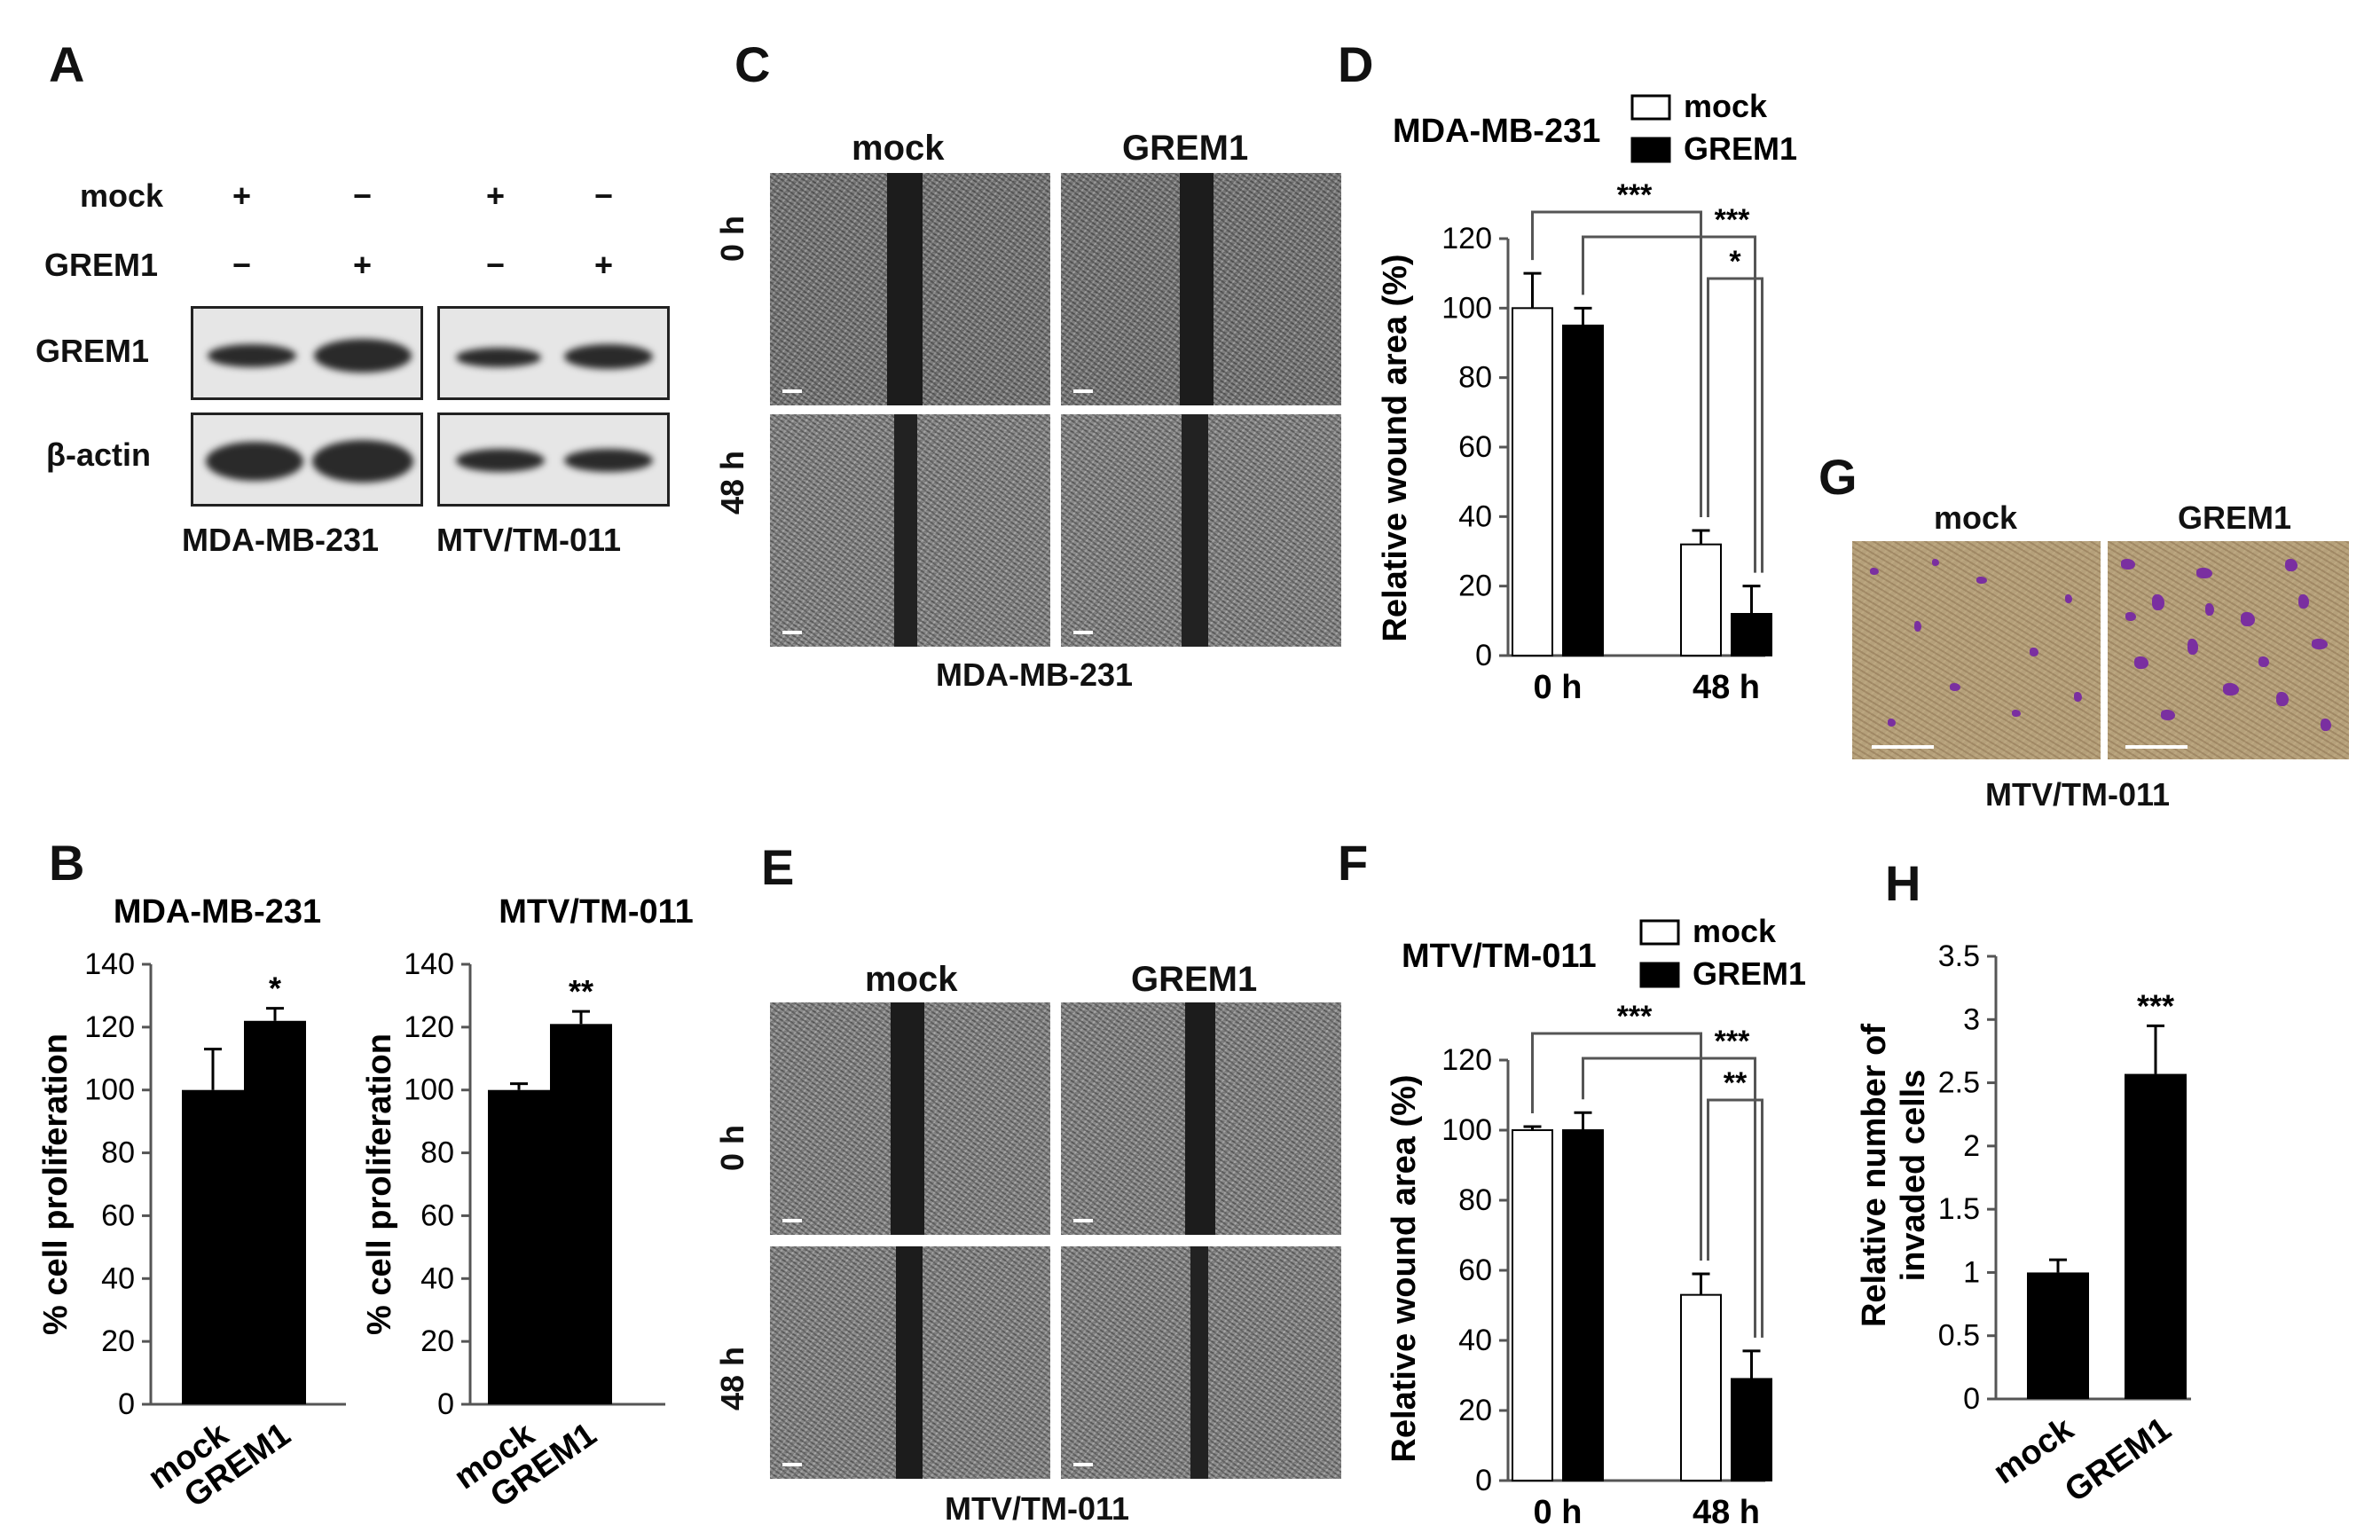 The height and width of the screenshot is (1540, 2380). Describe the element at coordinates (2118, 1460) in the screenshot. I see `x-tick-label: GREM1` at that location.